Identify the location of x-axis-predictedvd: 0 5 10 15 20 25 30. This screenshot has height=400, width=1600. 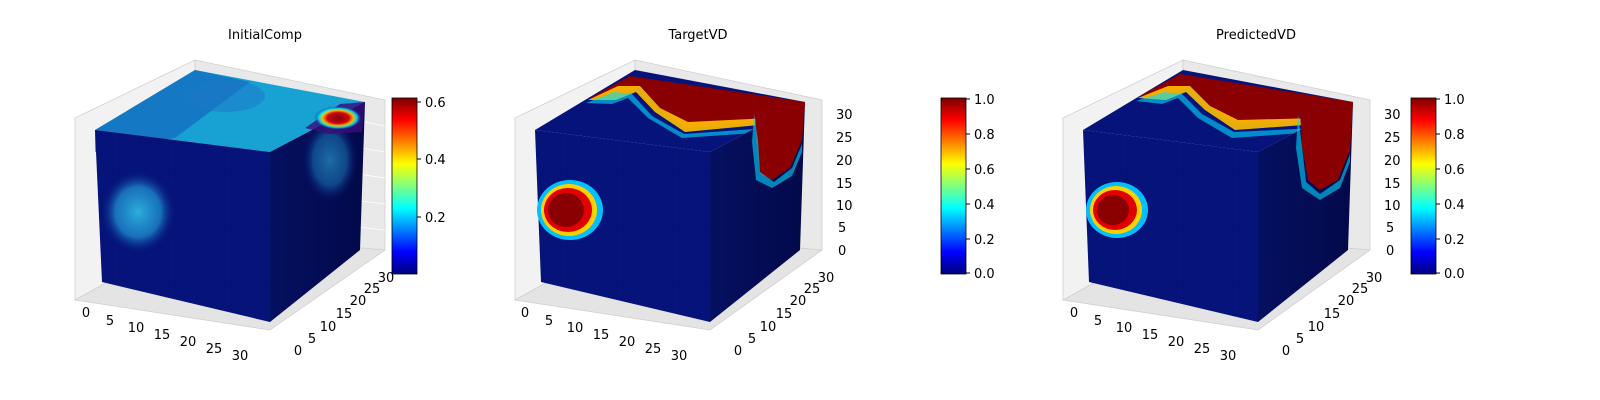
(1153, 335).